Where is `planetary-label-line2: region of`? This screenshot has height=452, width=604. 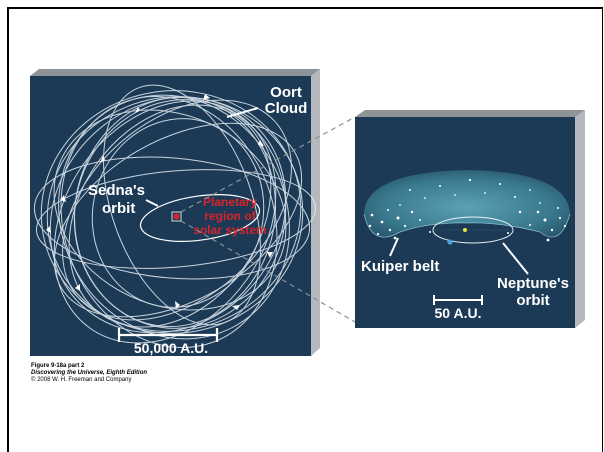 planetary-label-line2: region of is located at coordinates (230, 216).